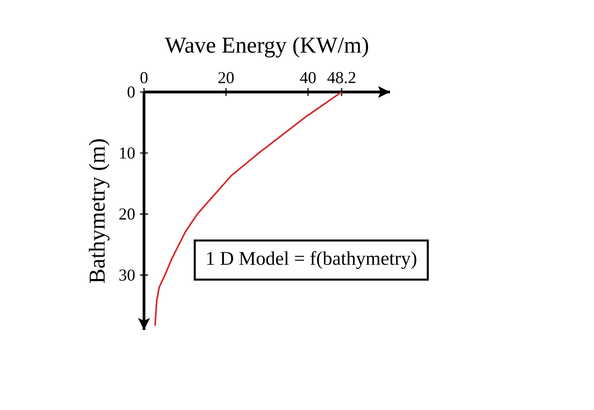 The image size is (594, 410). What do you see at coordinates (131, 92) in the screenshot?
I see `y-tick-label: 0` at bounding box center [131, 92].